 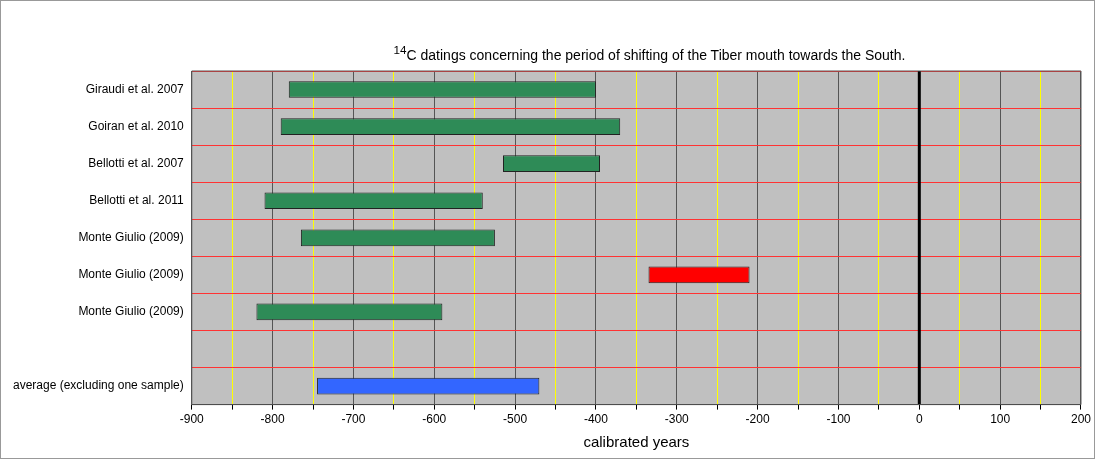 What do you see at coordinates (136, 162) in the screenshot?
I see `y-tick-label: Bellotti et al. 2007` at bounding box center [136, 162].